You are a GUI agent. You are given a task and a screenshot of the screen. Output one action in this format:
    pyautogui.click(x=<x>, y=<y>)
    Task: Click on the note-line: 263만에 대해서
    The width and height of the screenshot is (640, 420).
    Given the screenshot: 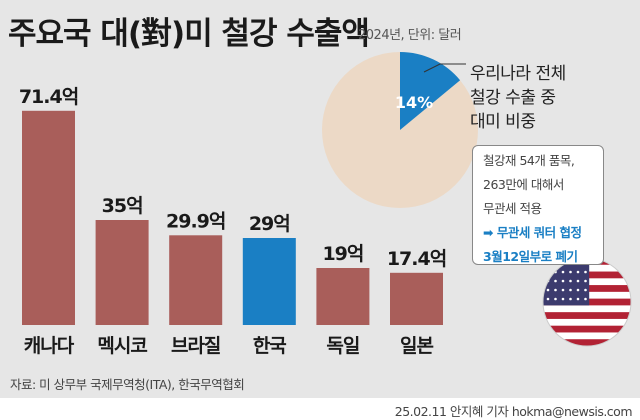 What is the action you would take?
    pyautogui.click(x=523, y=184)
    